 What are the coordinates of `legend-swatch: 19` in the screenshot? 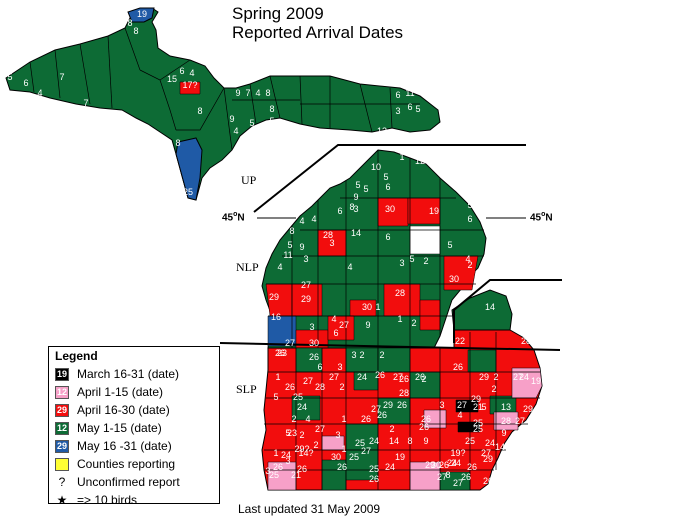 It's located at (62, 374).